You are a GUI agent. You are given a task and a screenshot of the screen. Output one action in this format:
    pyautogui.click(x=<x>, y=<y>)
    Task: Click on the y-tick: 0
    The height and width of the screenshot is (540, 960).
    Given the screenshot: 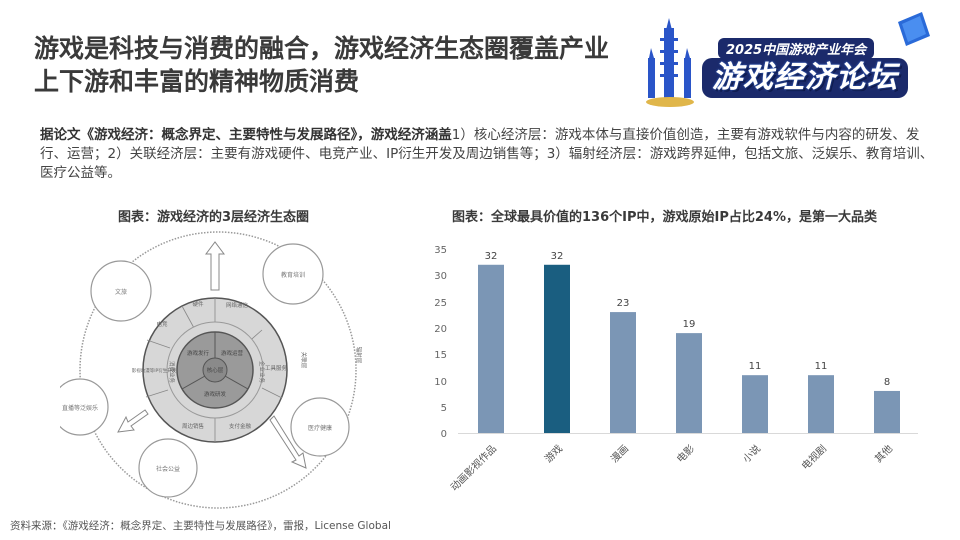 What is the action you would take?
    pyautogui.click(x=444, y=434)
    